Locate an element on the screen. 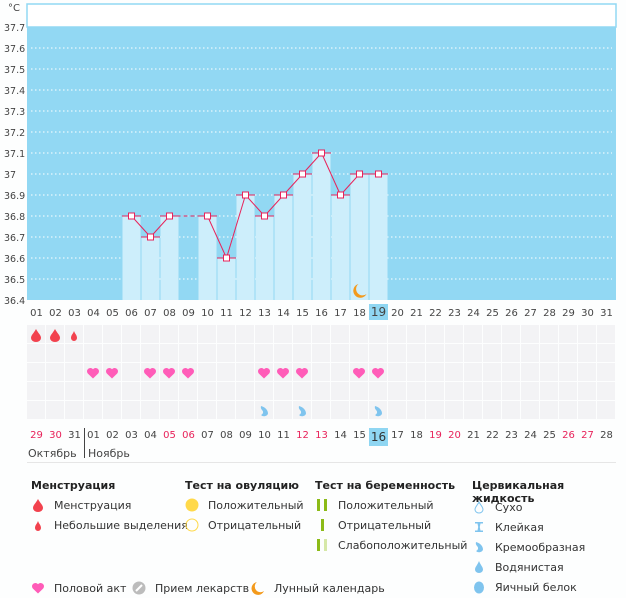  calendar-day-label: 09 is located at coordinates (245, 435).